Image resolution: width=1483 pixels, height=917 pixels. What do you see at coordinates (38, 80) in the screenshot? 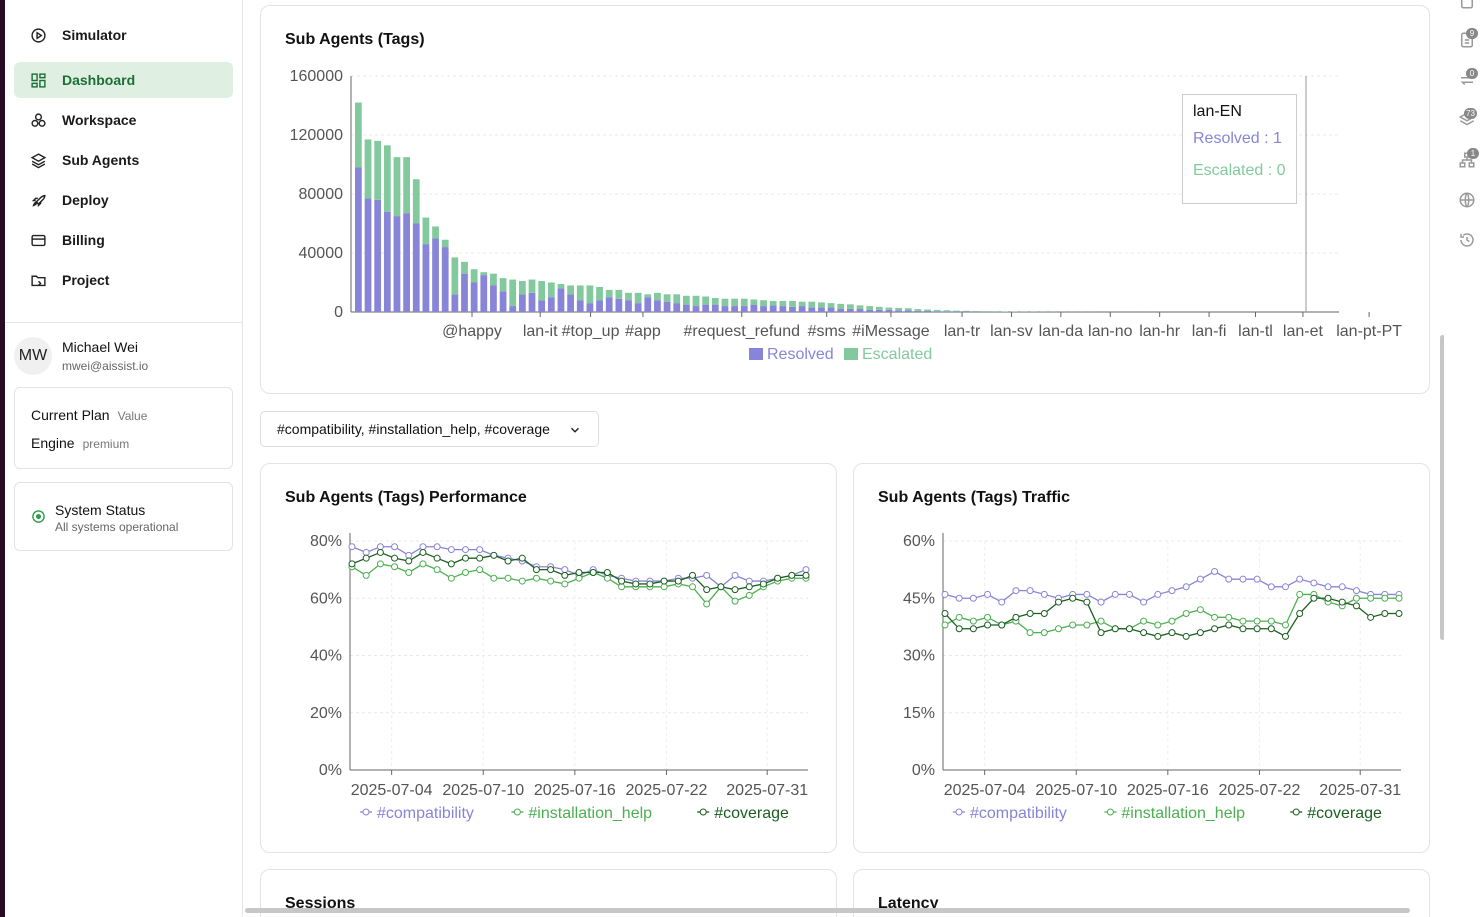
I see `dashboard-icon` at bounding box center [38, 80].